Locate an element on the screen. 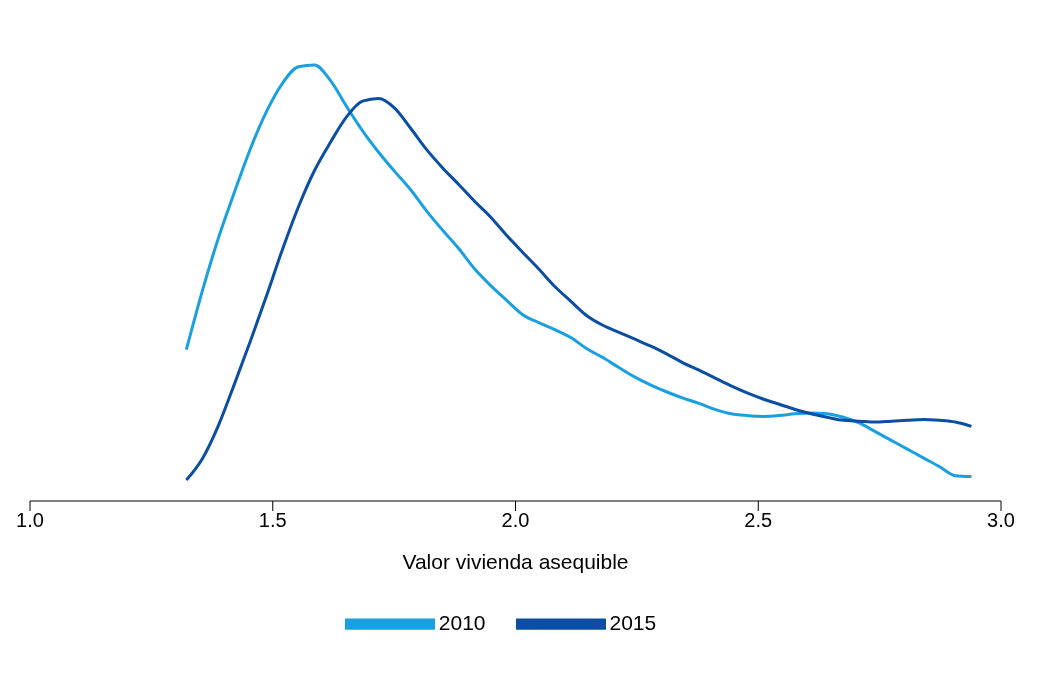 This screenshot has height=677, width=1045. x-tick-label: 2.5 is located at coordinates (758, 520).